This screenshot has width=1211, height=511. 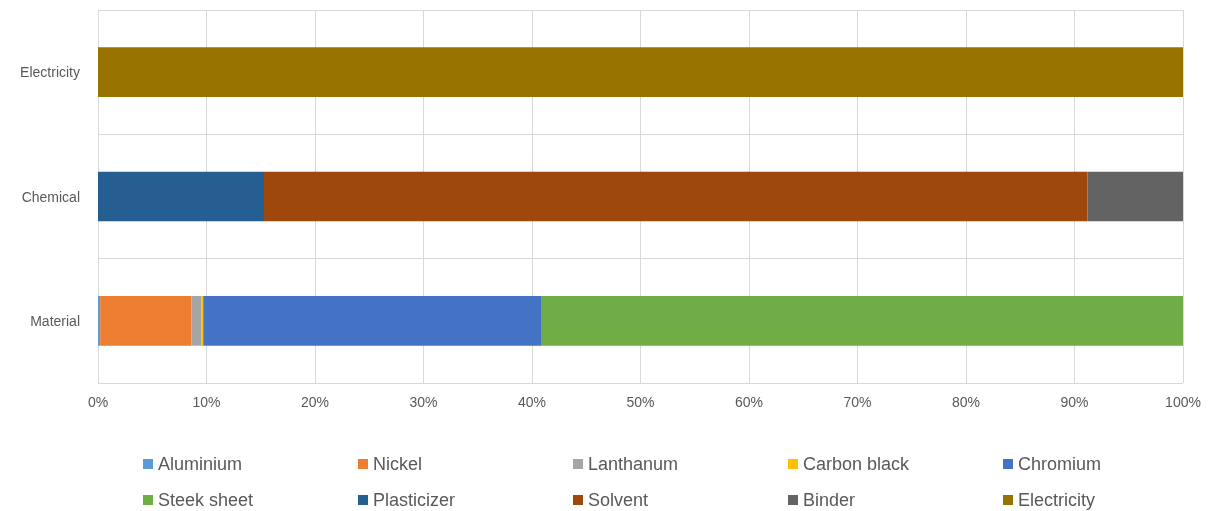 I want to click on x-tick-label: 70%, so click(x=857, y=402).